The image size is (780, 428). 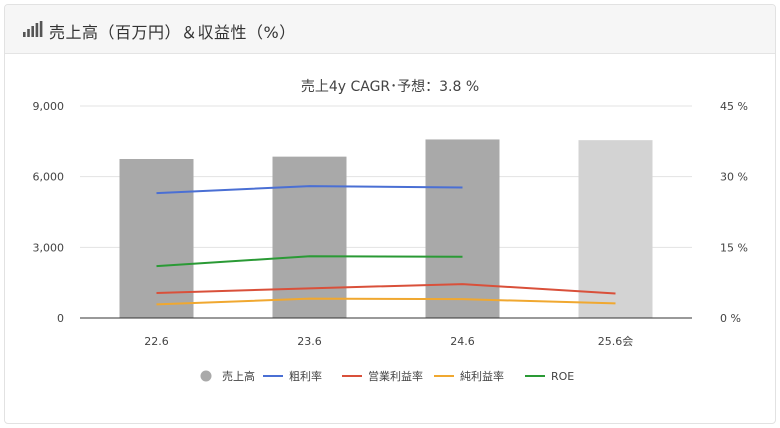 I want to click on x-tick-label: 22.6, so click(x=156, y=341).